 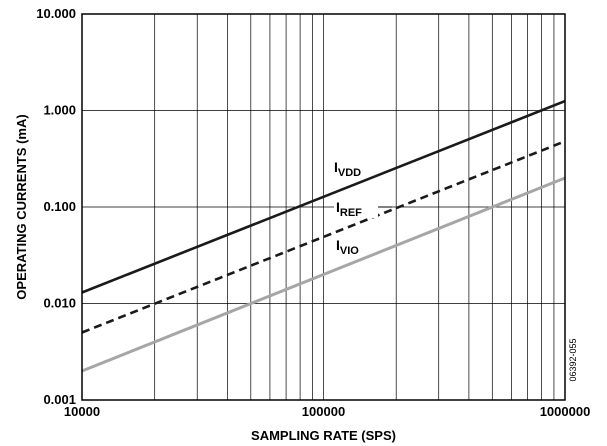 What do you see at coordinates (59, 206) in the screenshot?
I see `y-tick-label: 0.100` at bounding box center [59, 206].